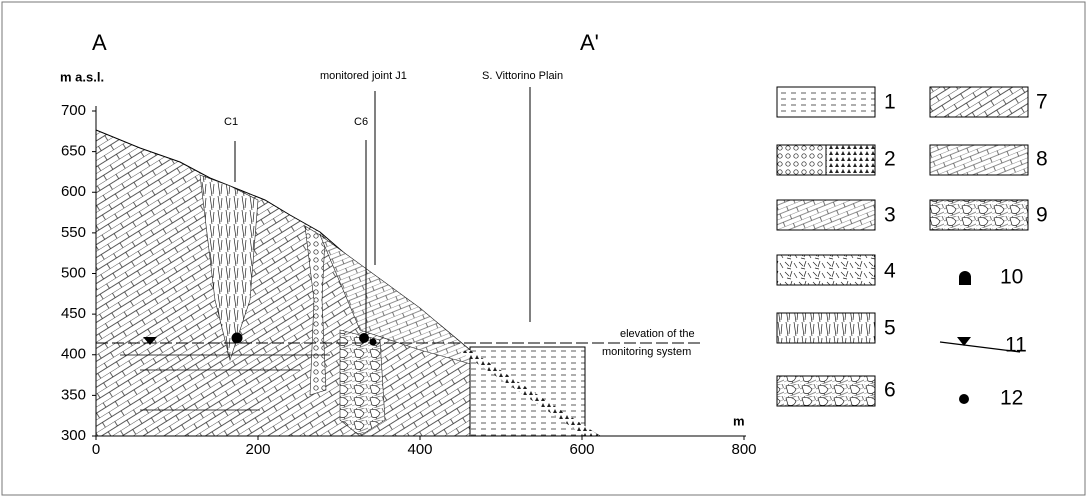 The height and width of the screenshot is (498, 1088). Describe the element at coordinates (363, 76) in the screenshot. I see `annotation: monitored joint J1` at that location.